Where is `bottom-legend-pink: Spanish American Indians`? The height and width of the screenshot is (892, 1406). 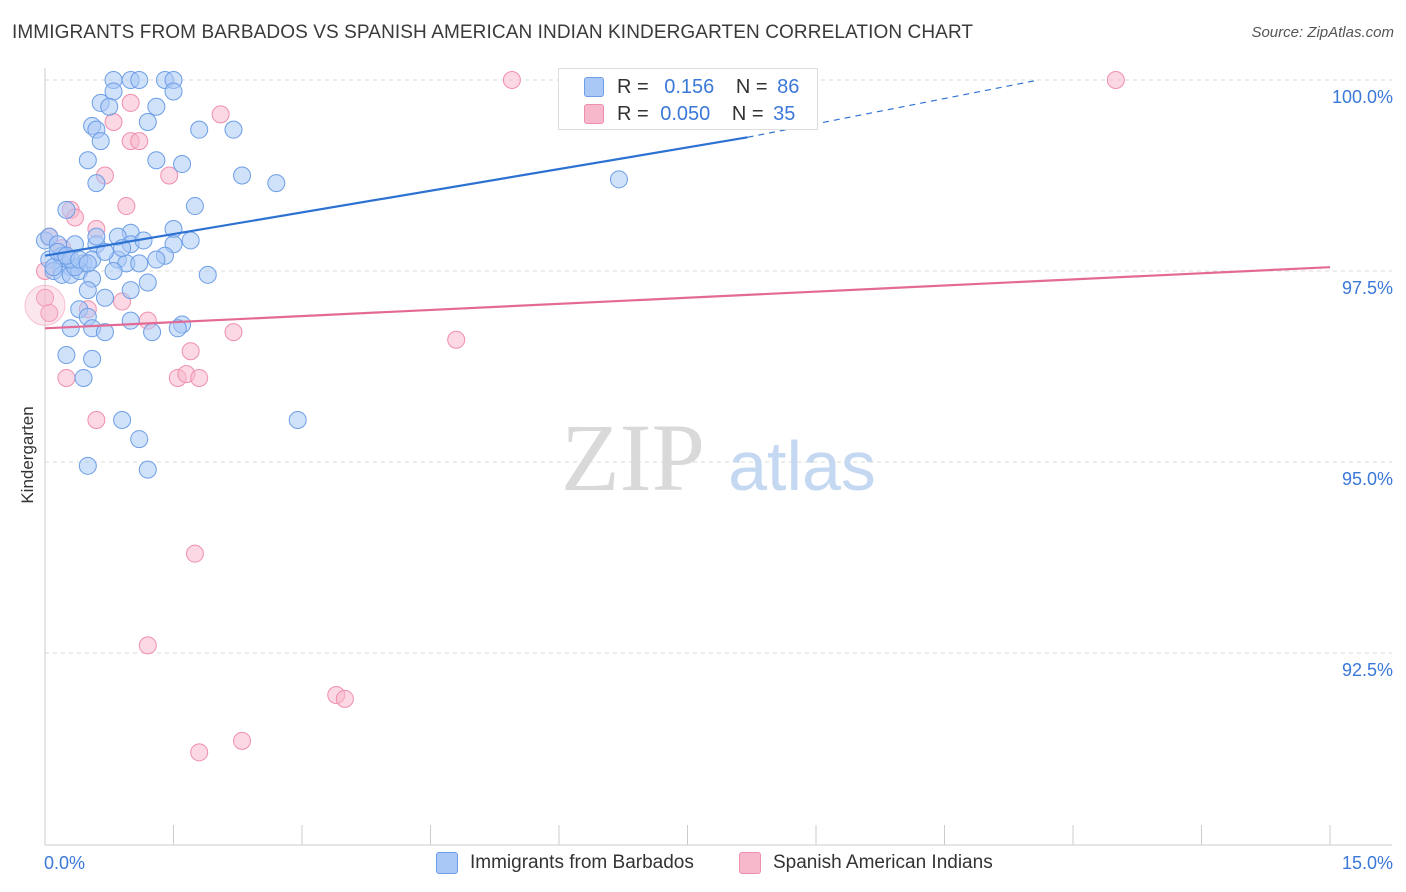 bottom-legend-pink: Spanish American Indians is located at coordinates (866, 863).